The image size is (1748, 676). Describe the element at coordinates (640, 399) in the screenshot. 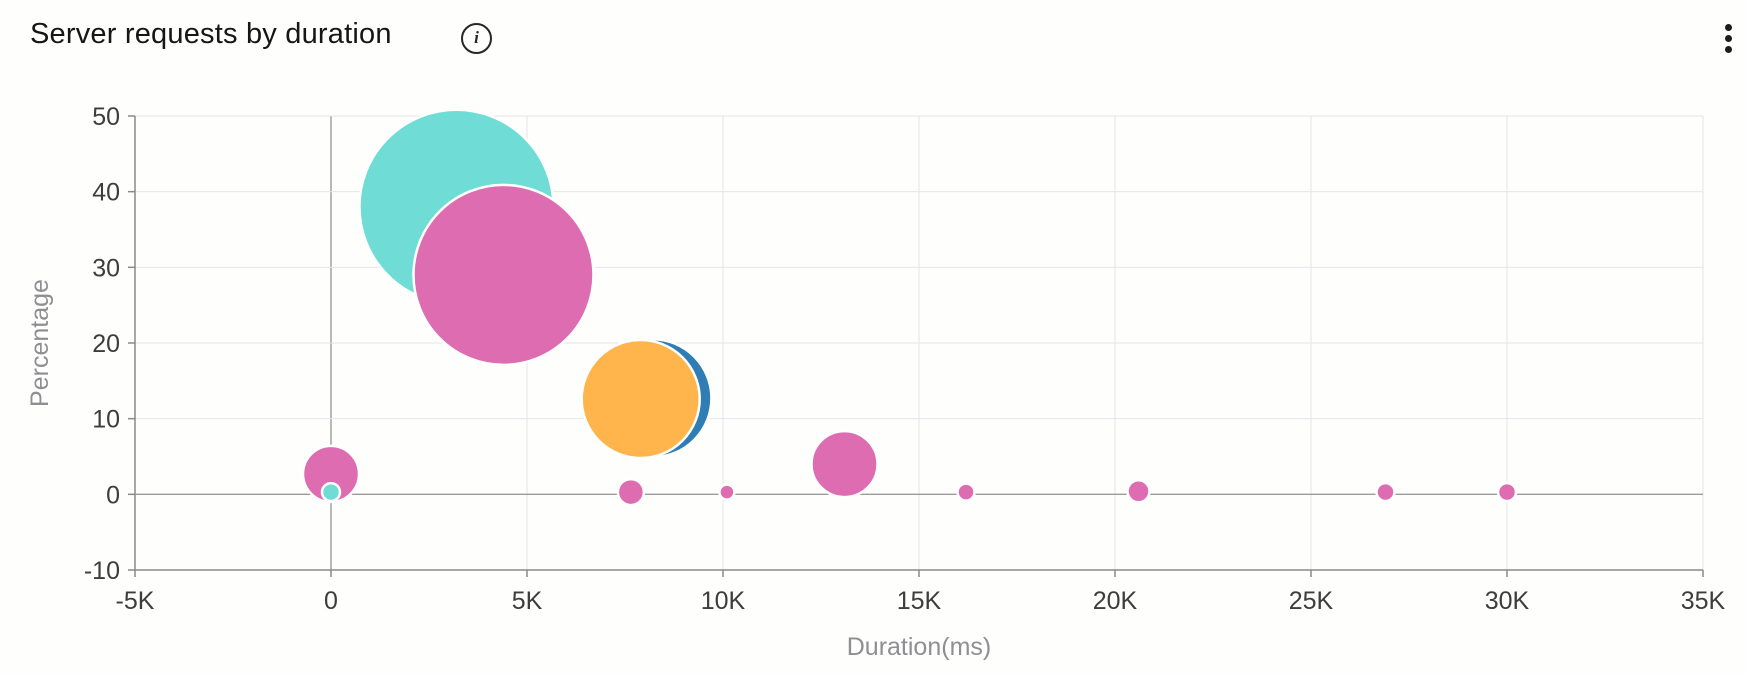

I see `bubble-orange` at that location.